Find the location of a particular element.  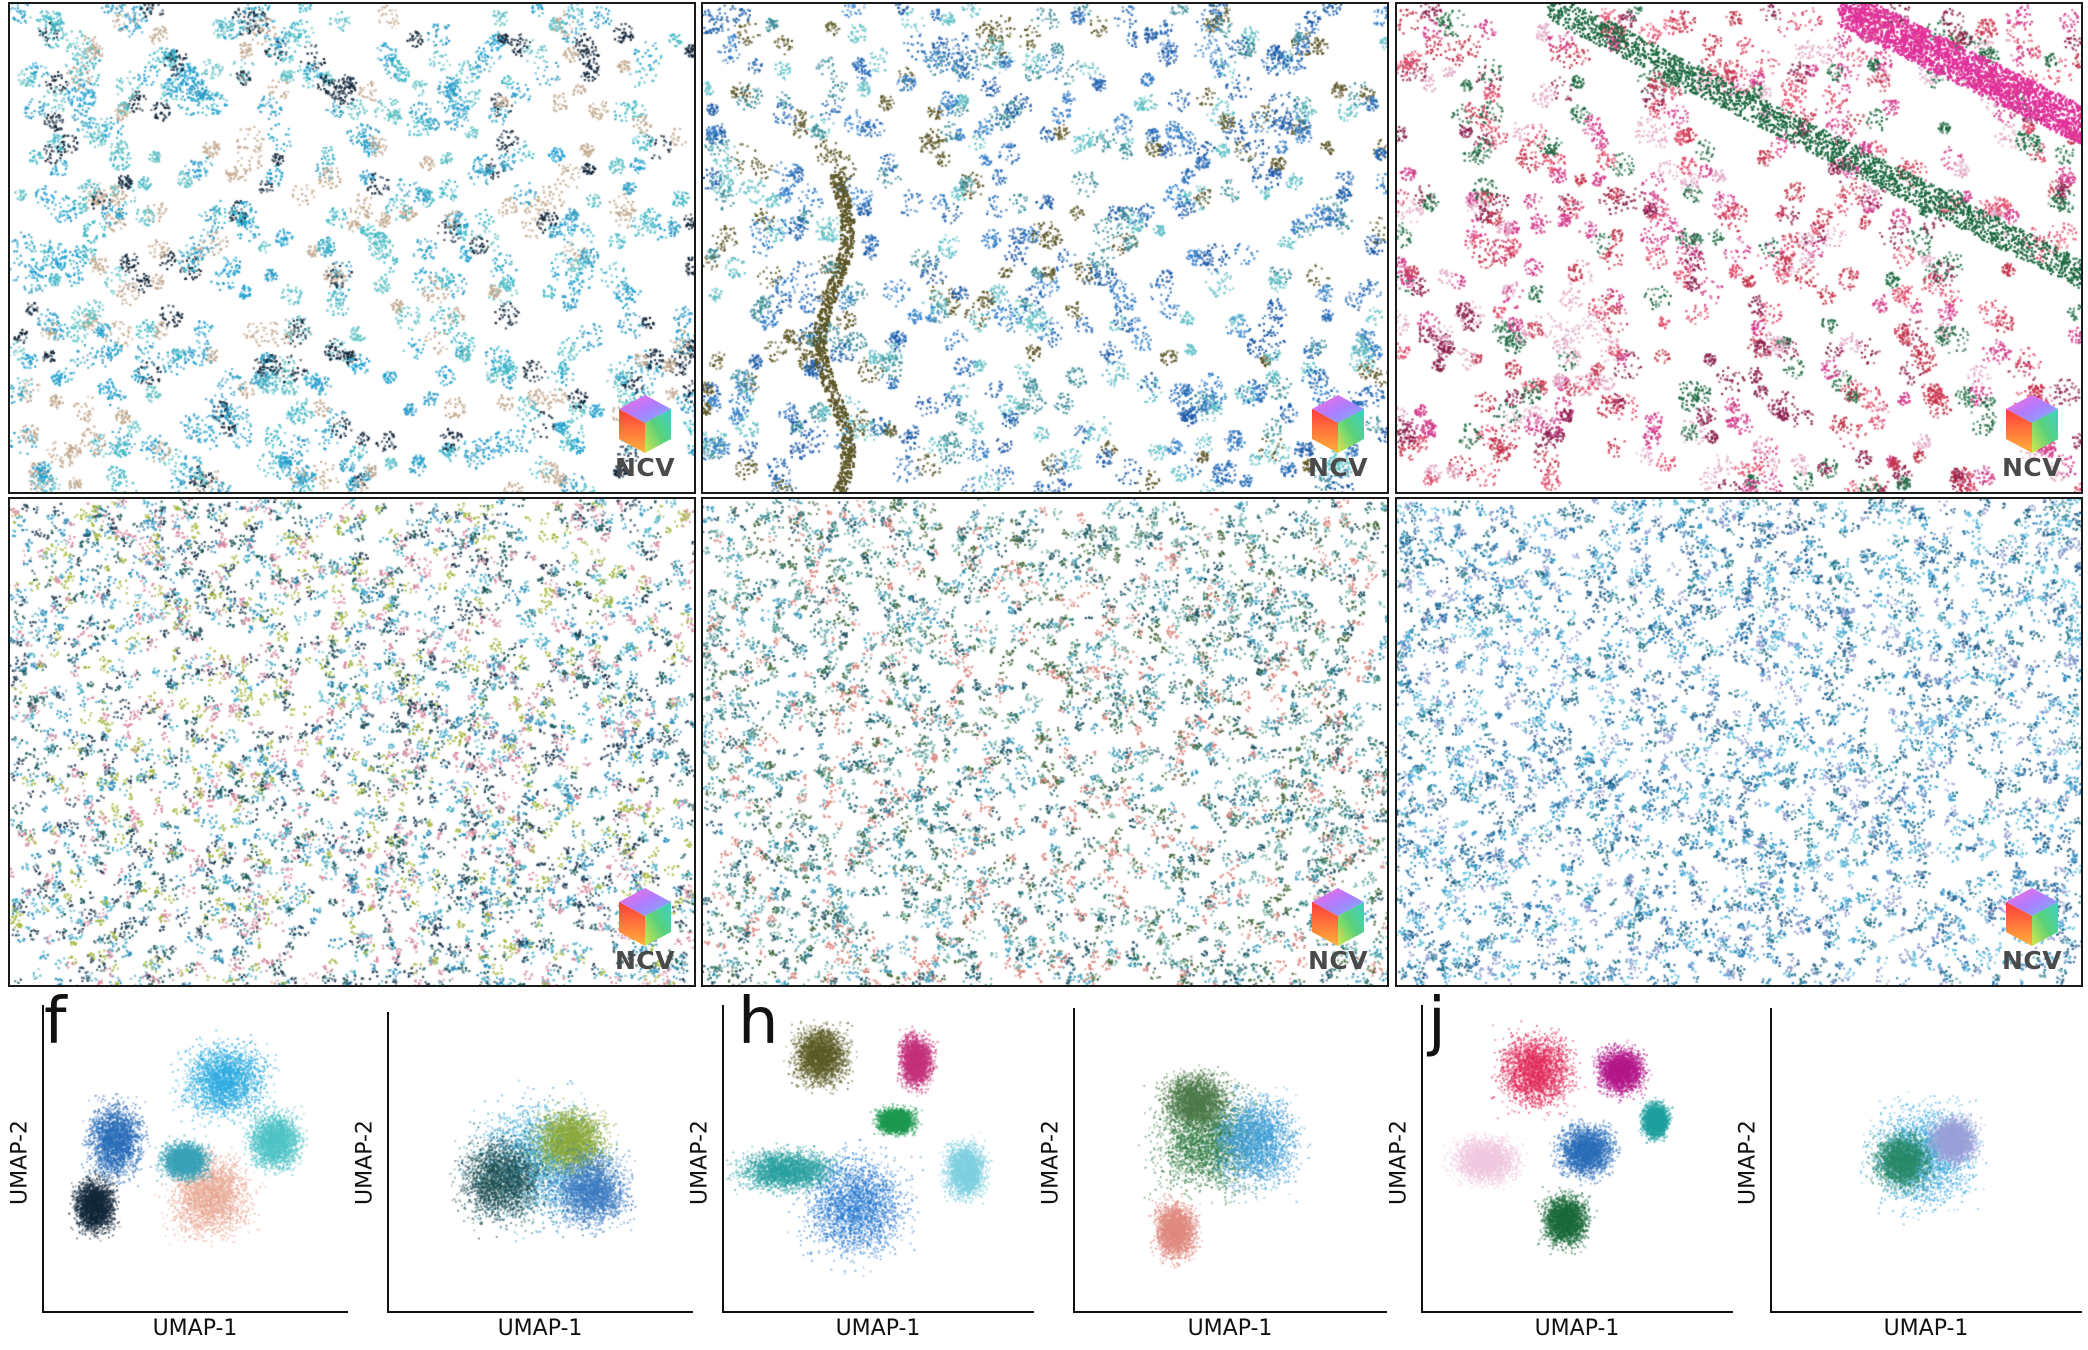

panel-mid-right: NCV is located at coordinates (1739, 742).